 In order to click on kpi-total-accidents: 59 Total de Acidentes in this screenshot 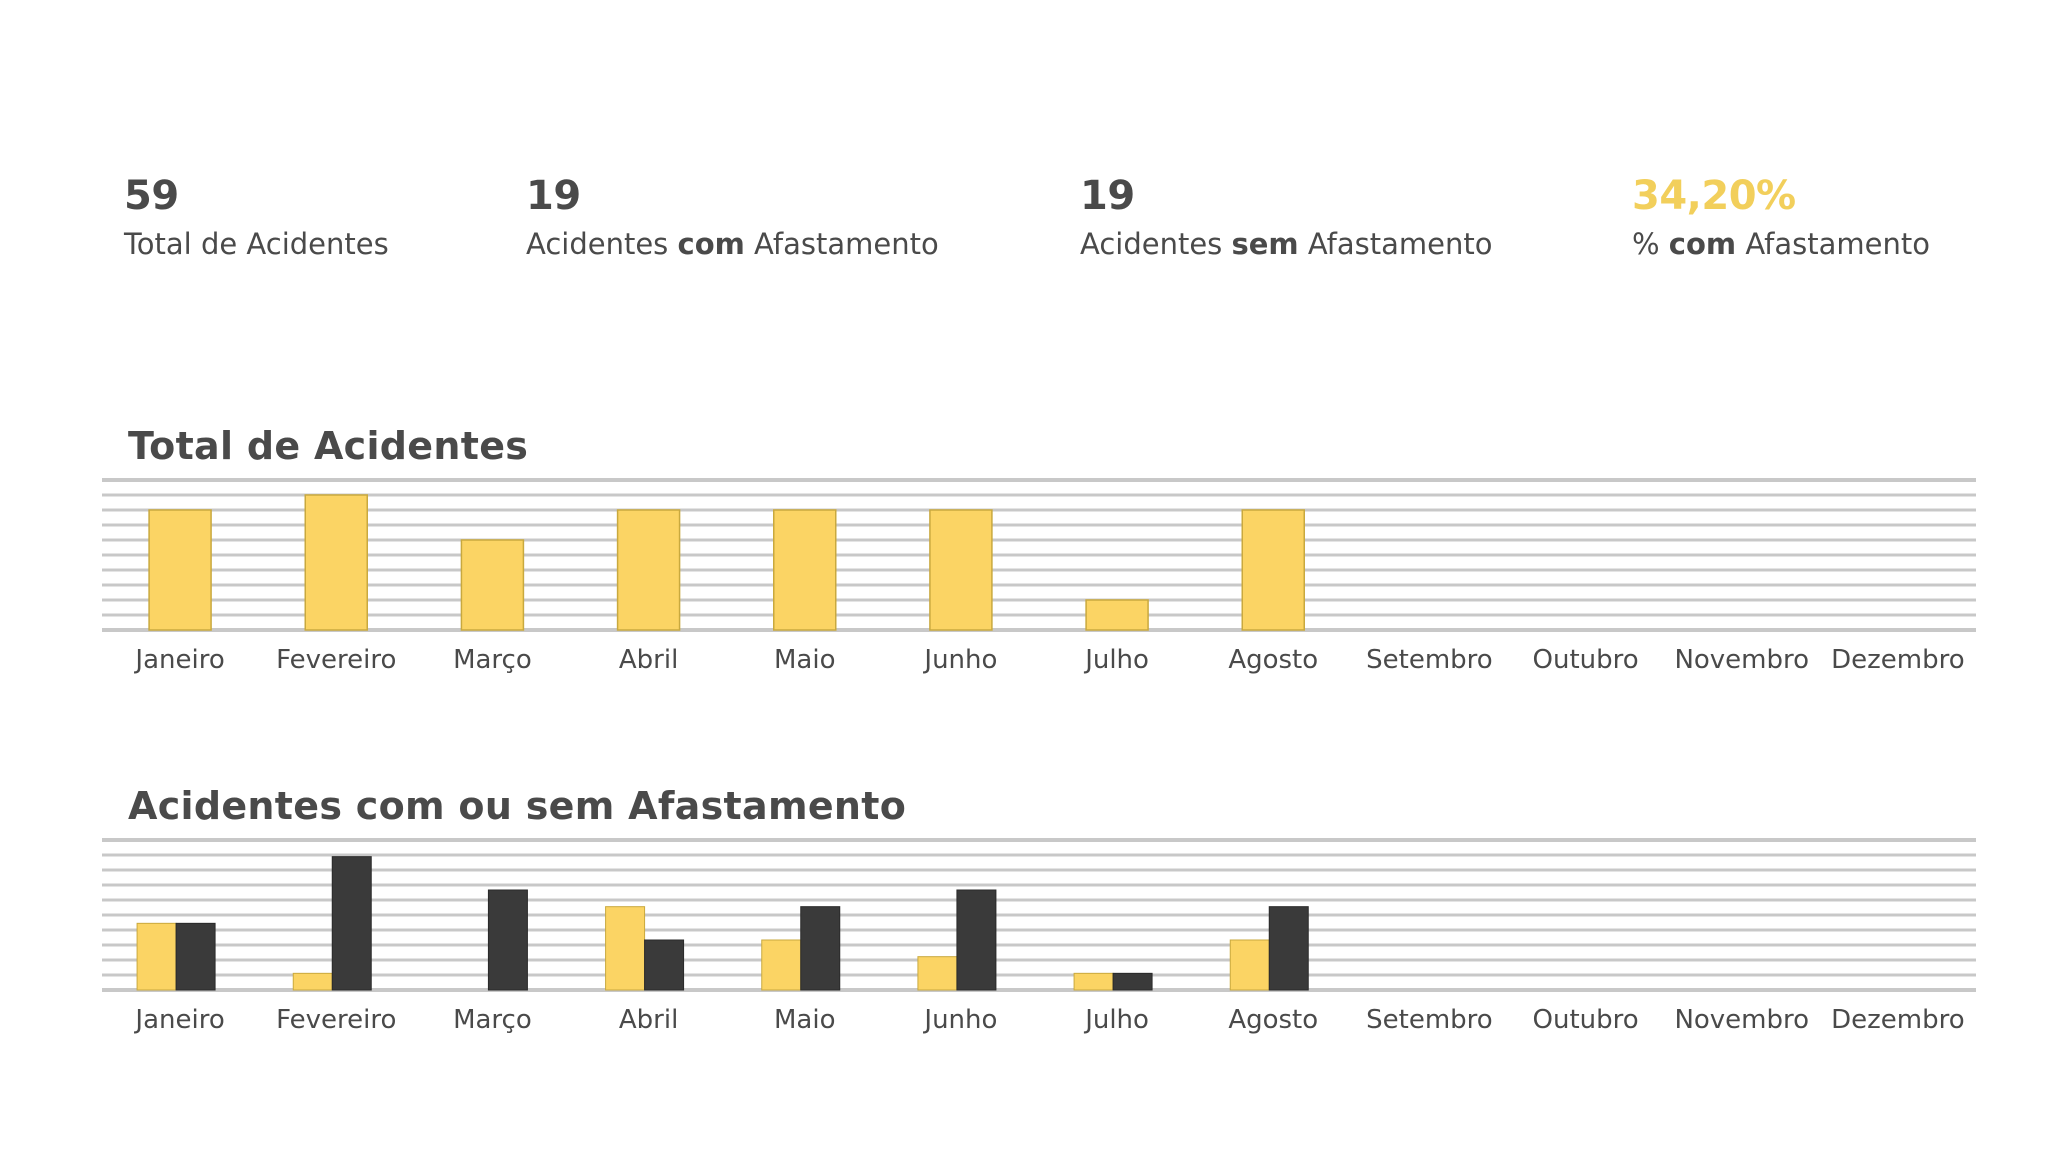, I will do `click(256, 219)`.